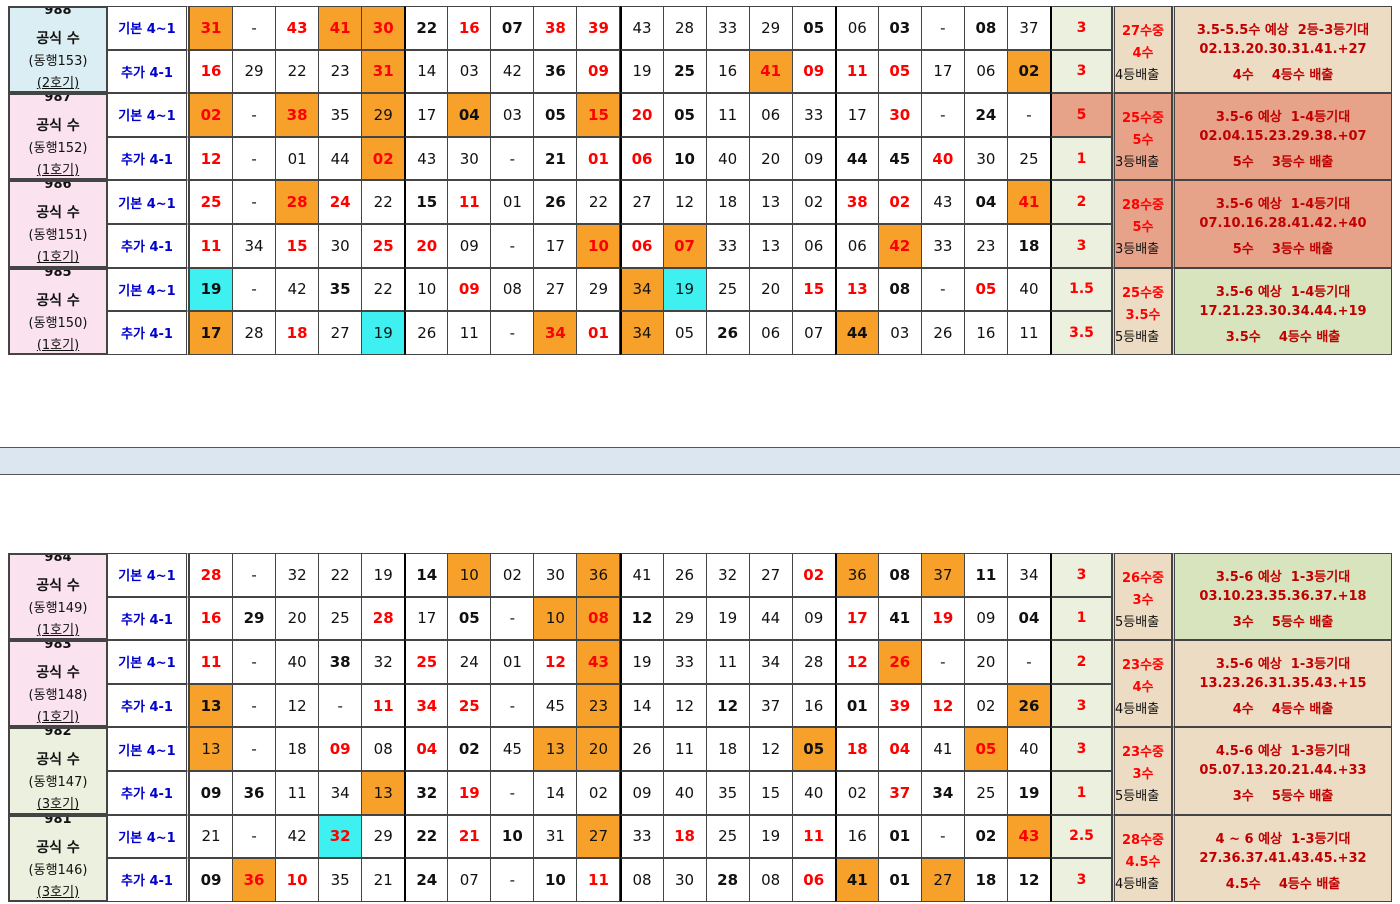 Image resolution: width=1400 pixels, height=904 pixels. What do you see at coordinates (1081, 705) in the screenshot?
I see `score-cell: 3` at bounding box center [1081, 705].